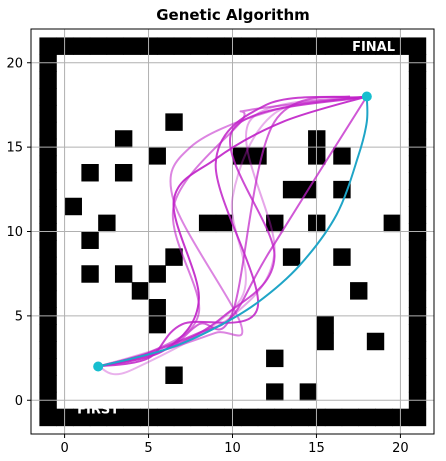 The image size is (446, 461). Describe the element at coordinates (64, 448) in the screenshot. I see `x-tick-label: 0` at that location.